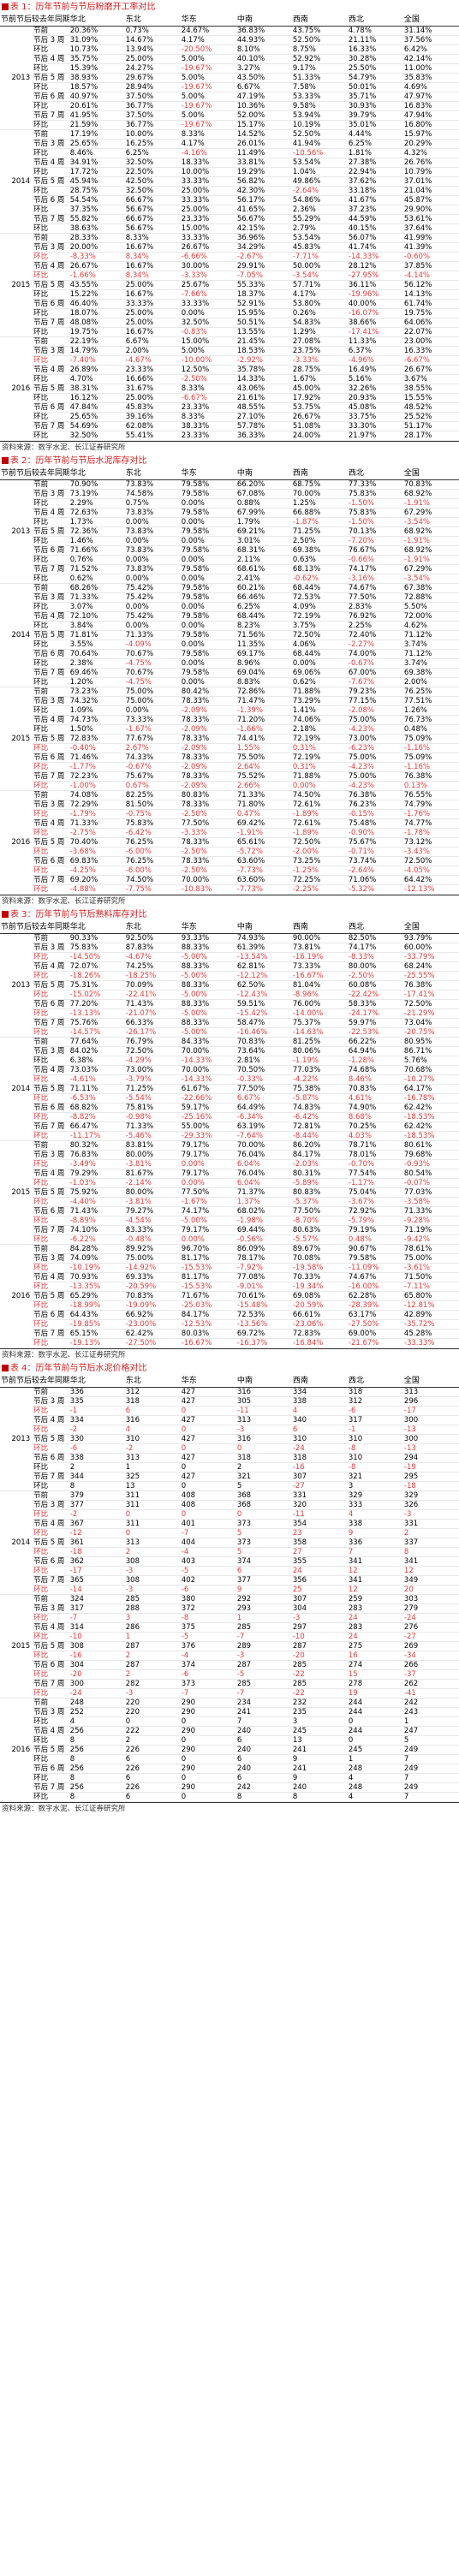  What do you see at coordinates (208, 1439) in the screenshot?
I see `value-cell: 427` at bounding box center [208, 1439].